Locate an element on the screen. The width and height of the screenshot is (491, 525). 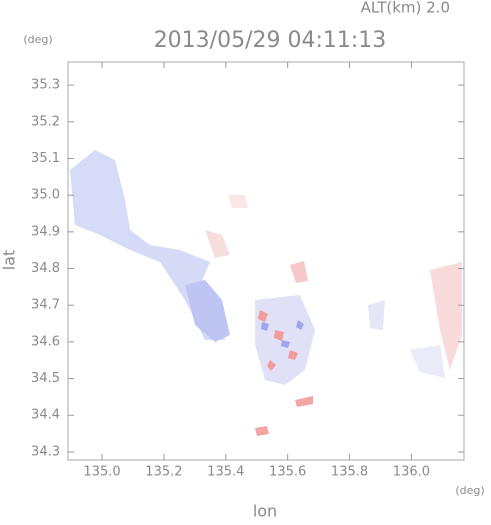
x-tick-label: 136.0 is located at coordinates (411, 472).